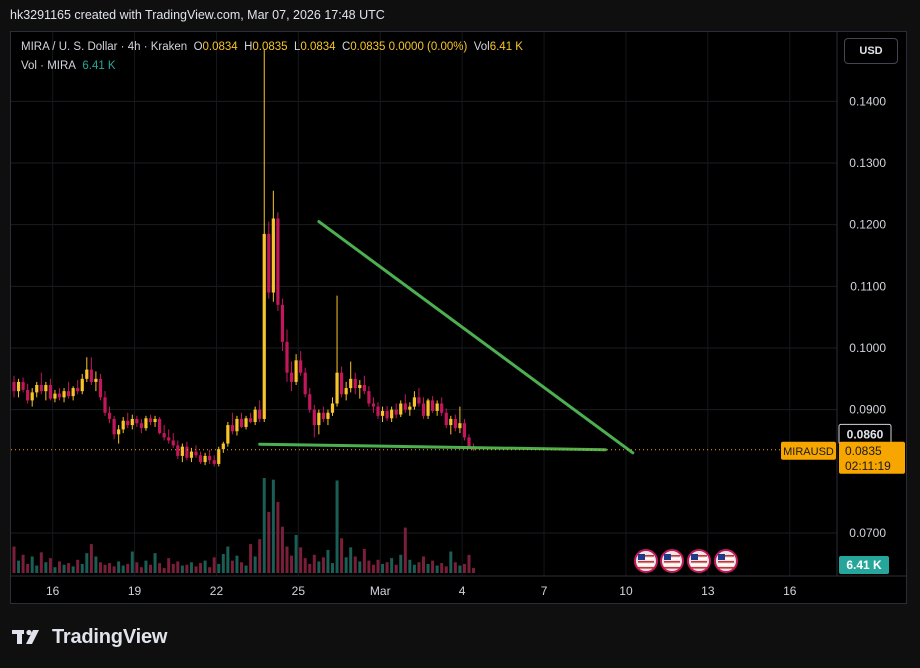 Image resolution: width=920 pixels, height=668 pixels. I want to click on price-tick-label: 0.1100, so click(868, 286).